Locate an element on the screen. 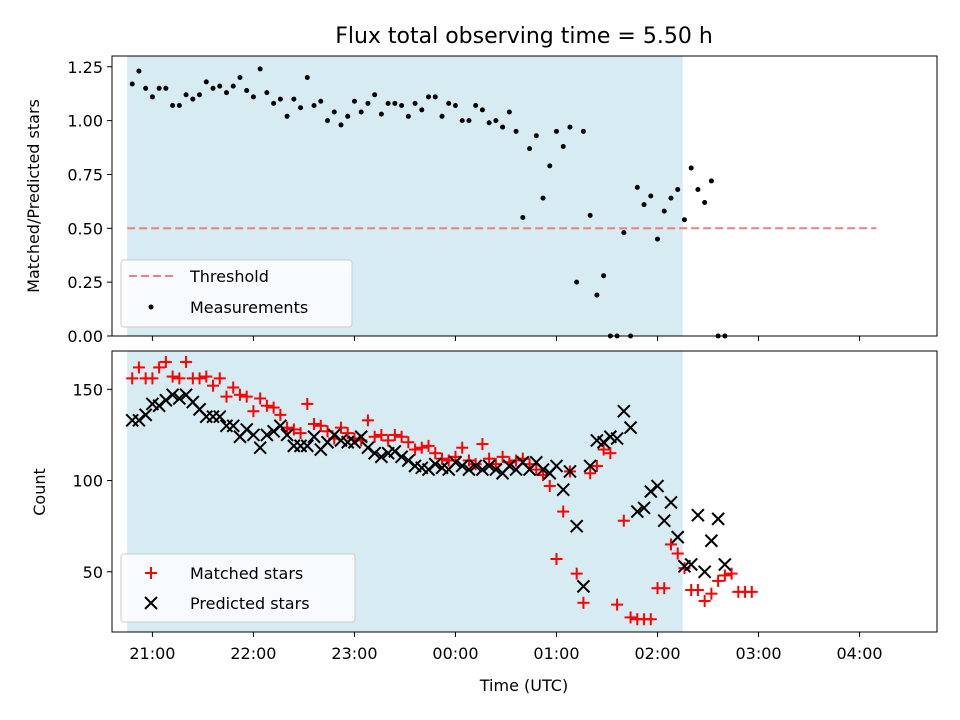  legend-threshold-label: Threshold is located at coordinates (229, 276).